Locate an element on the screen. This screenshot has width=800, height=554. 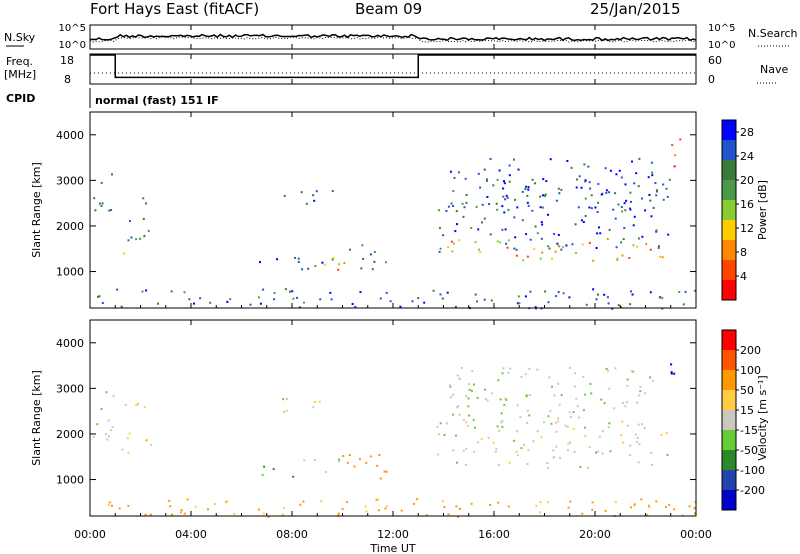
colorbar-frame is located at coordinates (729, 420).